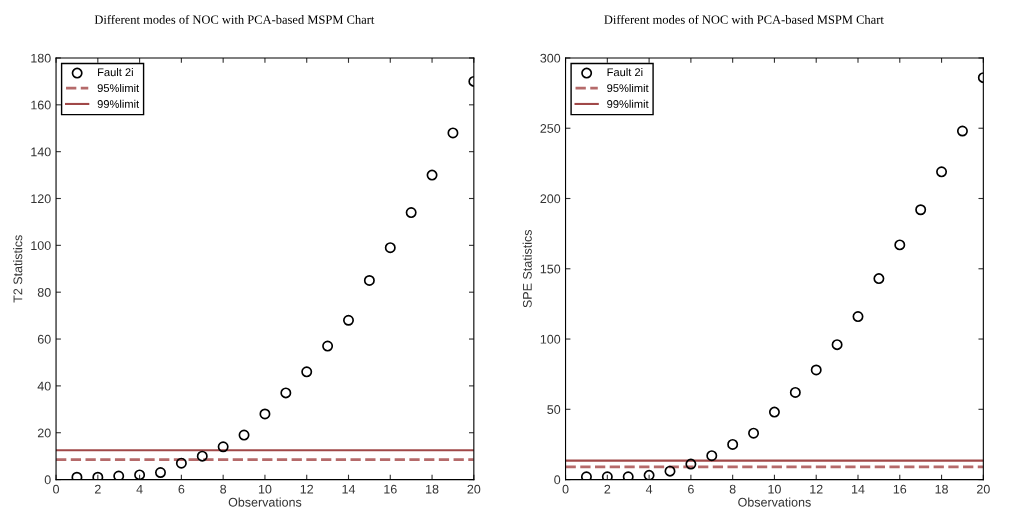 This screenshot has width=1019, height=527. I want to click on y-tick-label: 20, so click(44, 433).